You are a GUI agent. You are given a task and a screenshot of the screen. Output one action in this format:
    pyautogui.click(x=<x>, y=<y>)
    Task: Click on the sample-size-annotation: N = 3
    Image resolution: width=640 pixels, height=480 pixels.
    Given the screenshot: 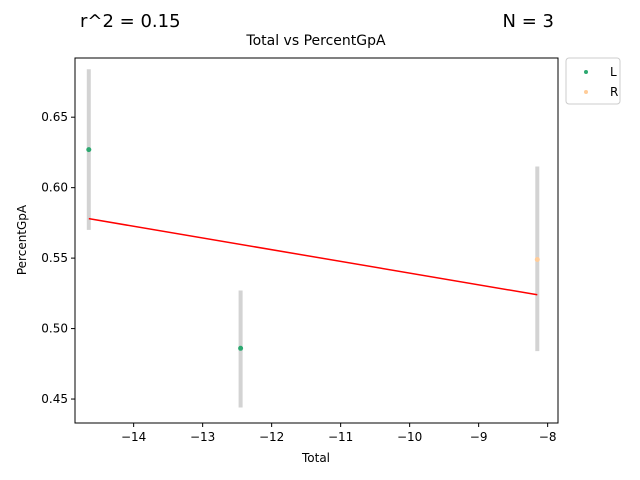 What is the action you would take?
    pyautogui.click(x=528, y=21)
    